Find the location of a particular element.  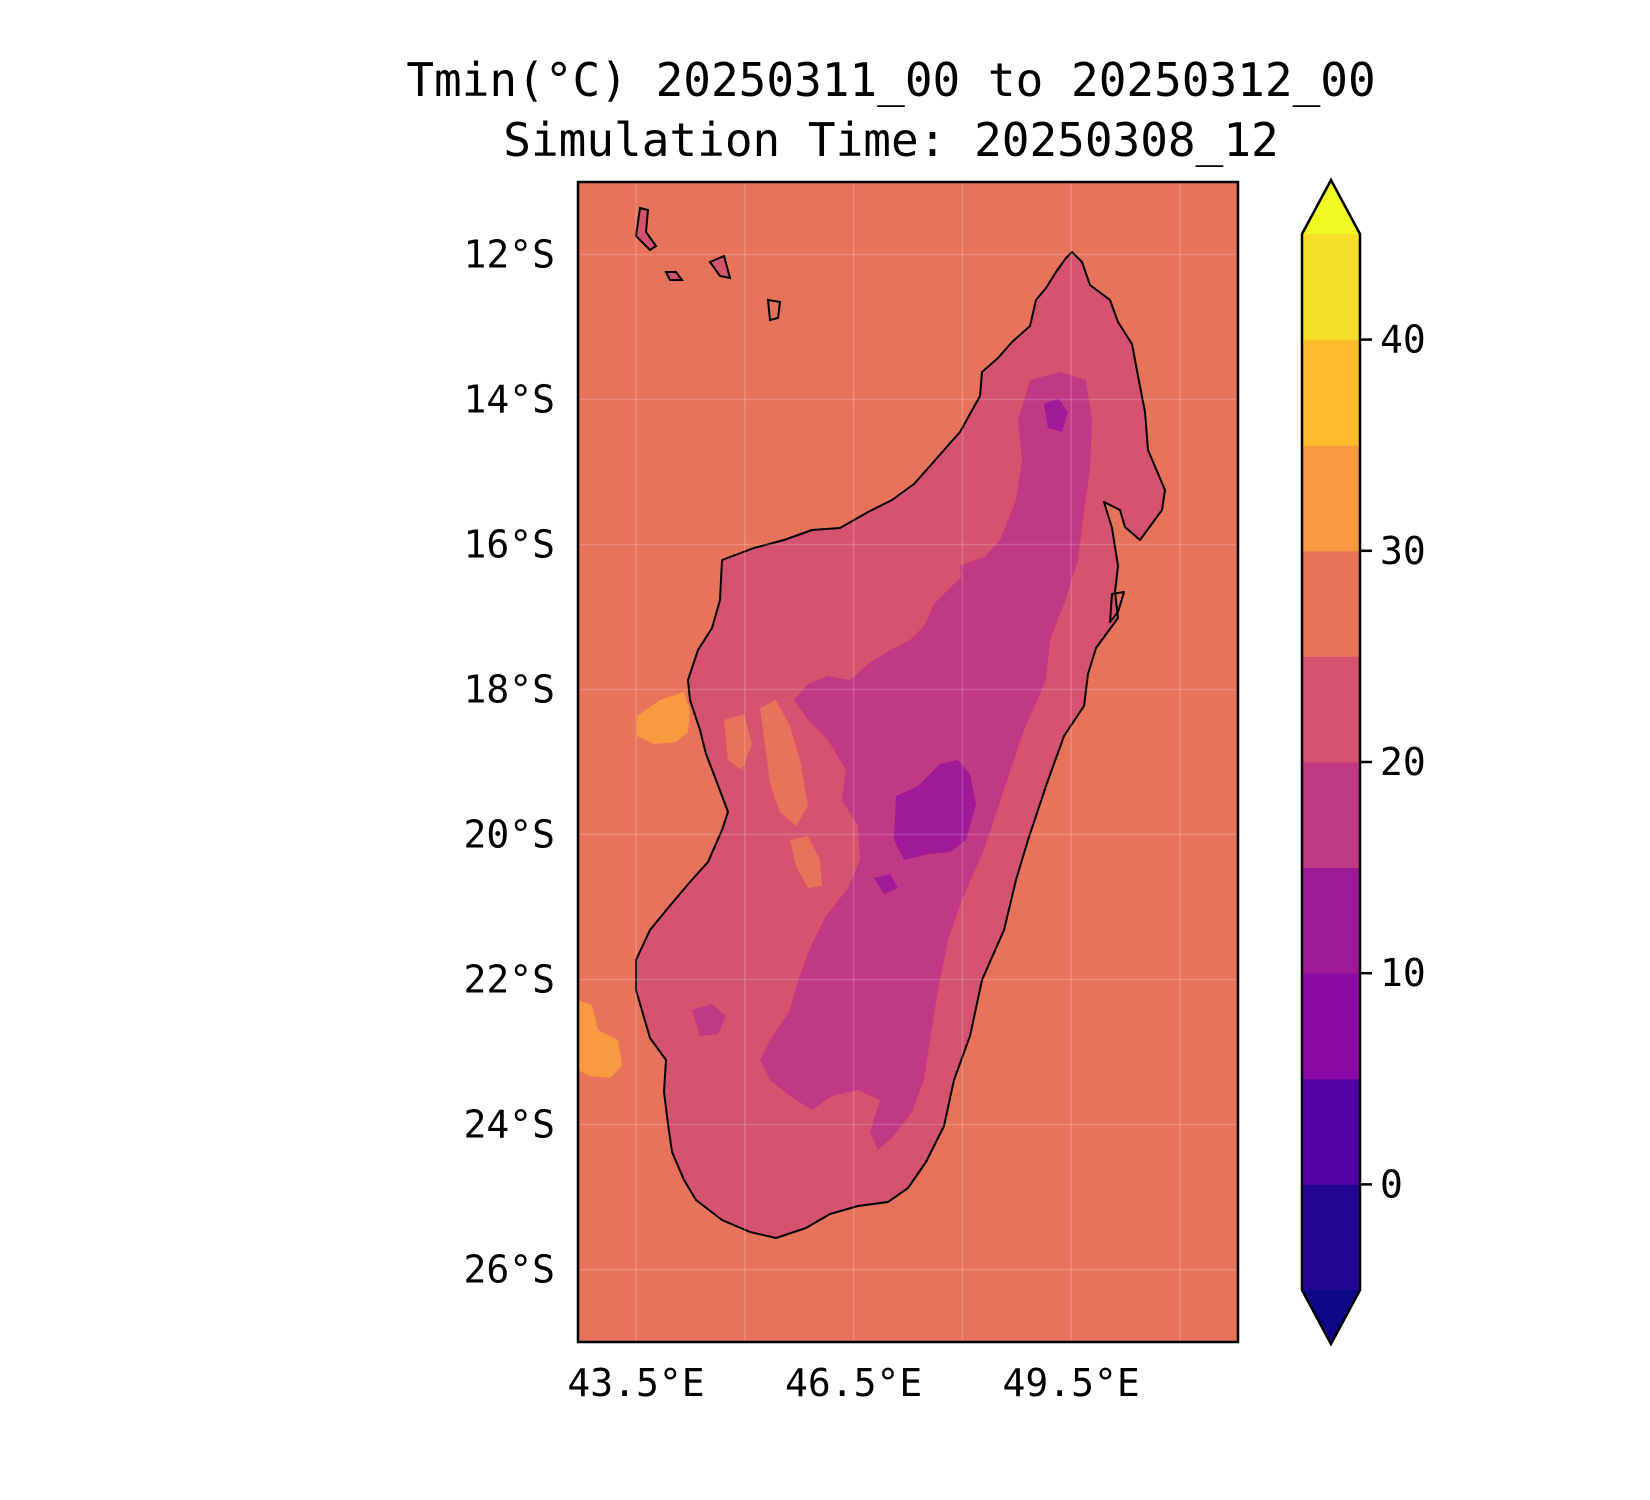

colorbar-tick-label: 40 is located at coordinates (1403, 340).